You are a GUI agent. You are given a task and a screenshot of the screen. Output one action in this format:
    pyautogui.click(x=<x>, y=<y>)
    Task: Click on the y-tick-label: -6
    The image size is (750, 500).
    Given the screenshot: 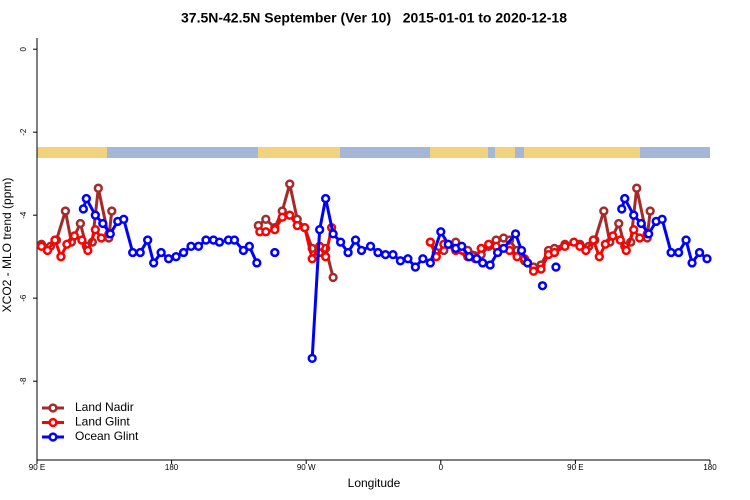 What is the action you would take?
    pyautogui.click(x=23, y=298)
    